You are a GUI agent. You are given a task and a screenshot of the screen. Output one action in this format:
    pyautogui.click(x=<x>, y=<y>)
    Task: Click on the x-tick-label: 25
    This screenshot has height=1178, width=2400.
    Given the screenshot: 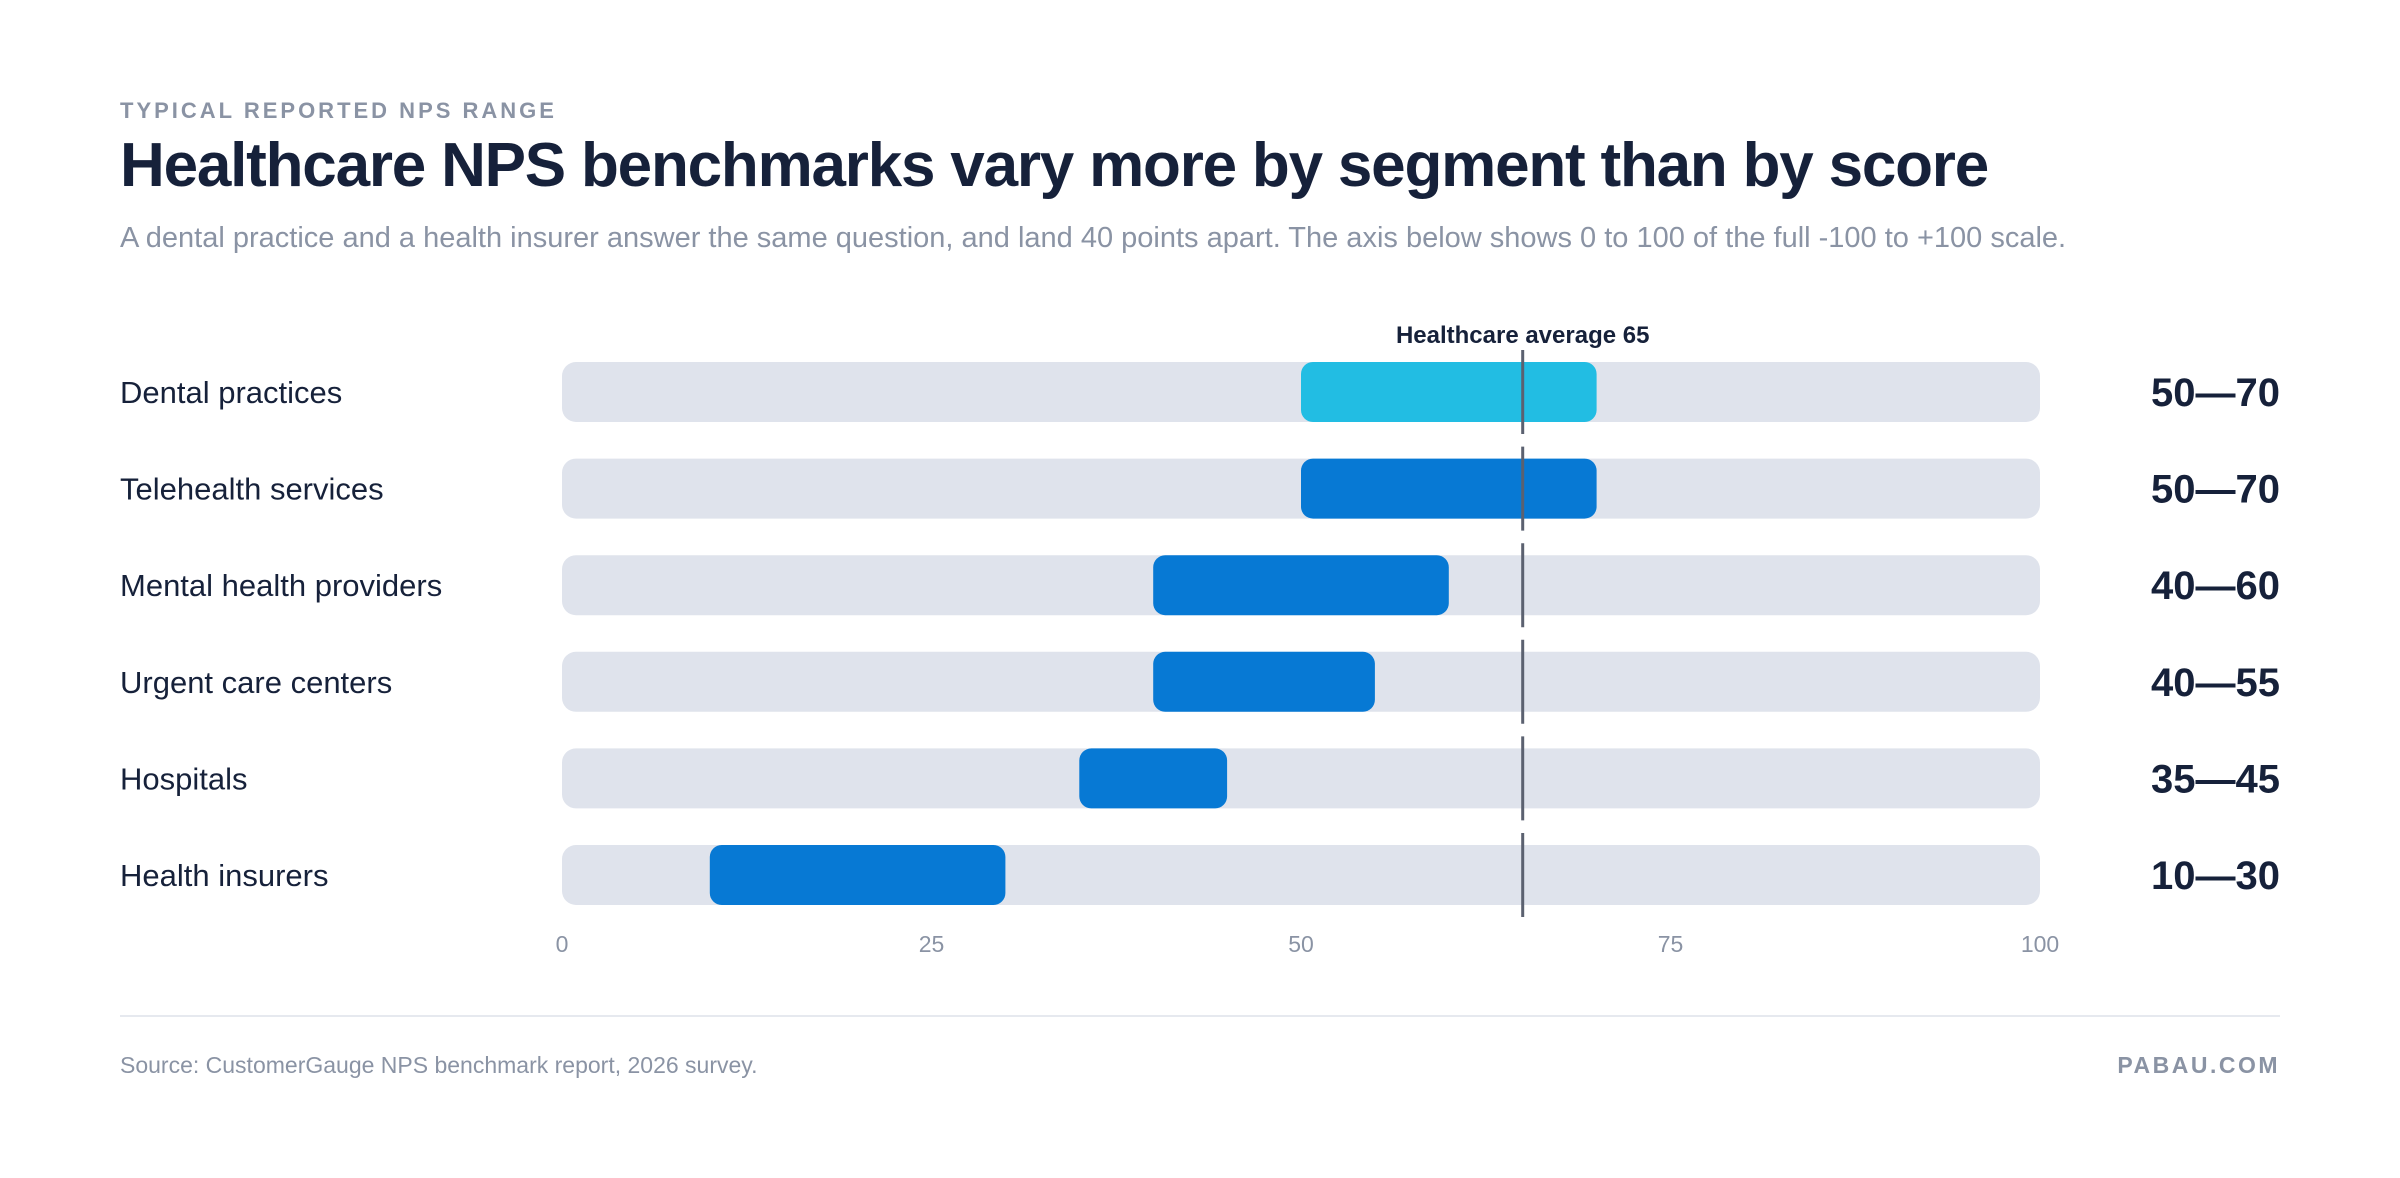 What is the action you would take?
    pyautogui.click(x=932, y=944)
    